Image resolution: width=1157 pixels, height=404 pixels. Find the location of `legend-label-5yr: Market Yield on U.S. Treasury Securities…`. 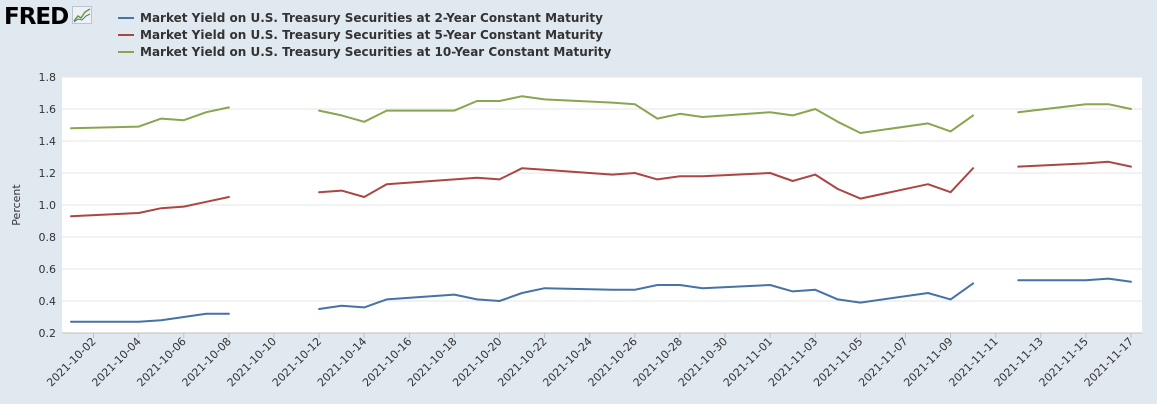

legend-label-5yr: Market Yield on U.S. Treasury Securities… is located at coordinates (371, 34).